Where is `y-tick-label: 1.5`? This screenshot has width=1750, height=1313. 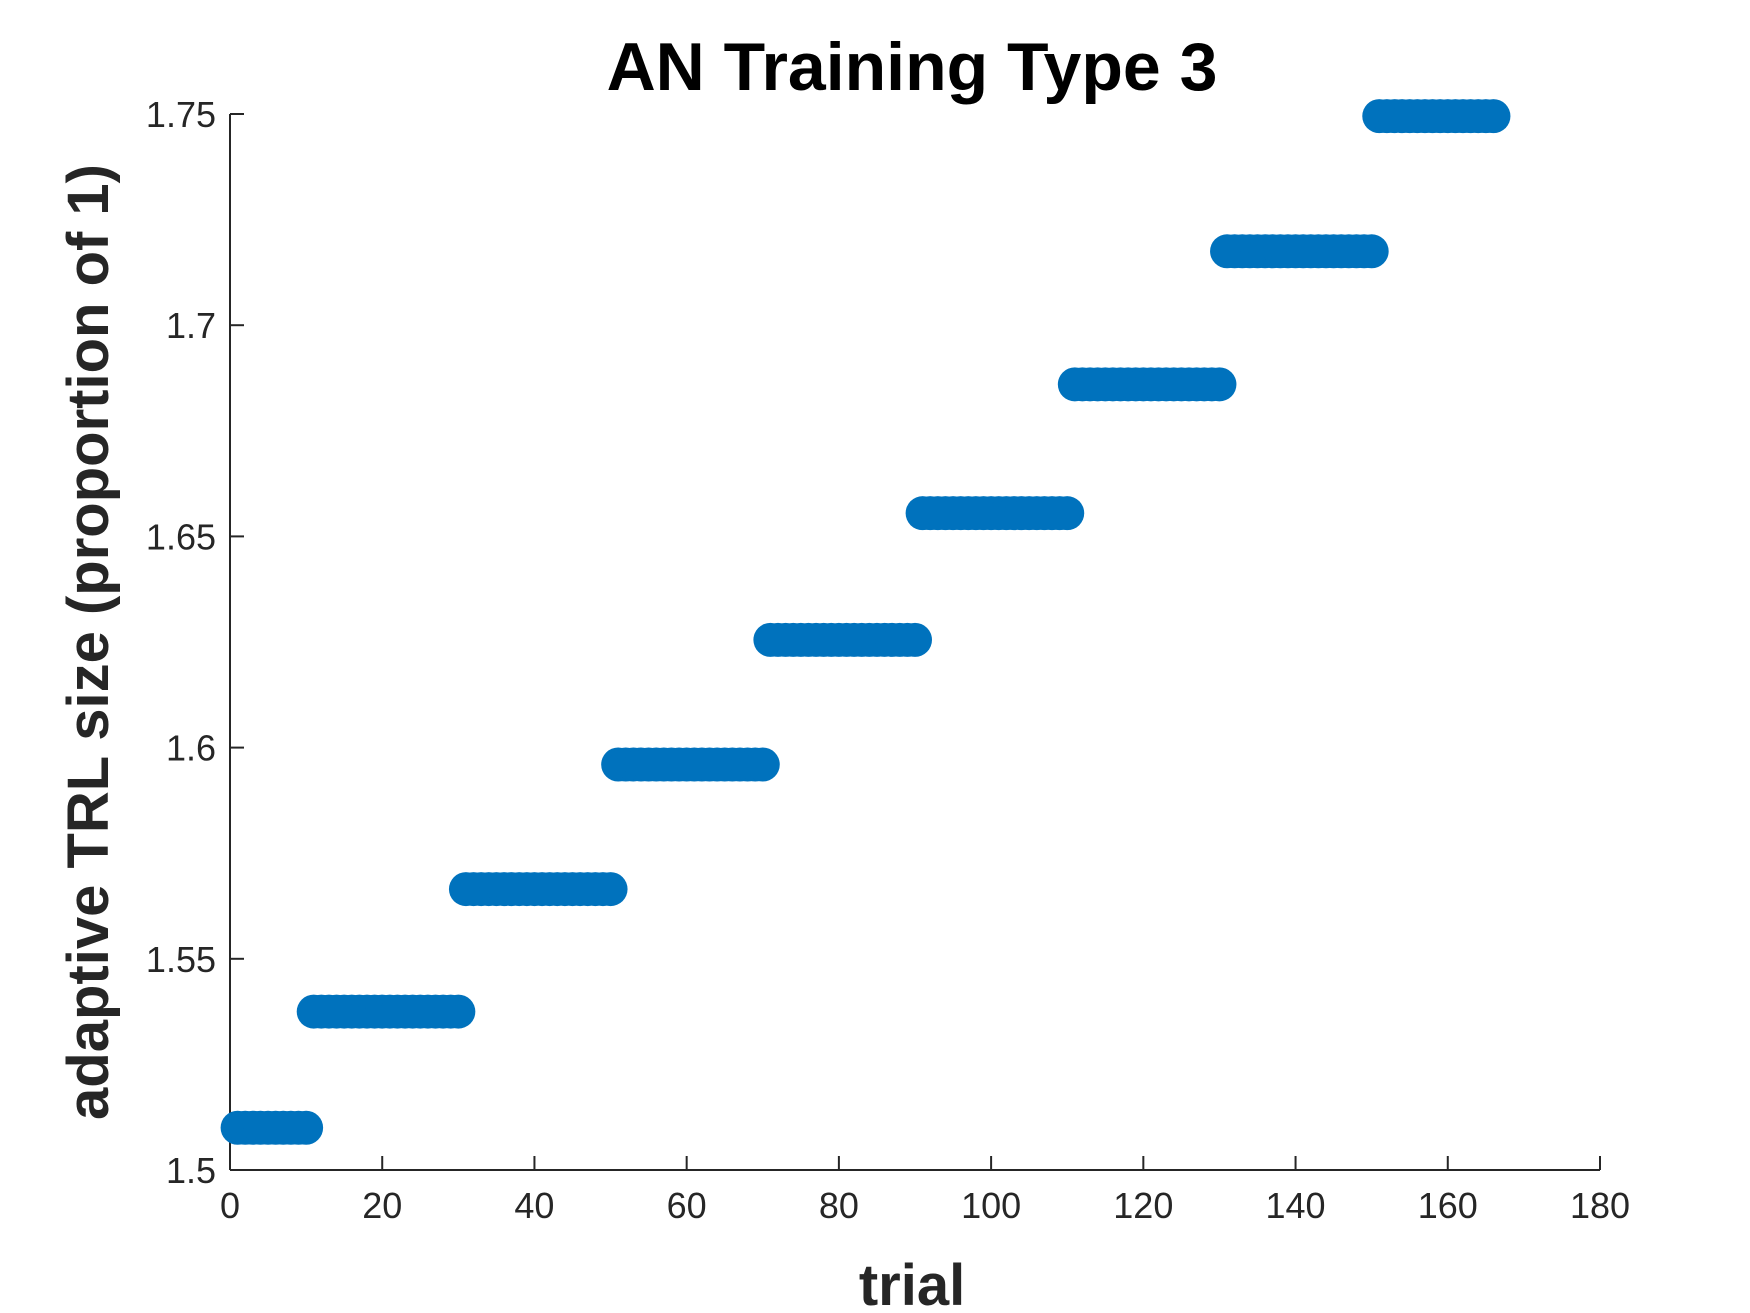
y-tick-label: 1.5 is located at coordinates (191, 1170).